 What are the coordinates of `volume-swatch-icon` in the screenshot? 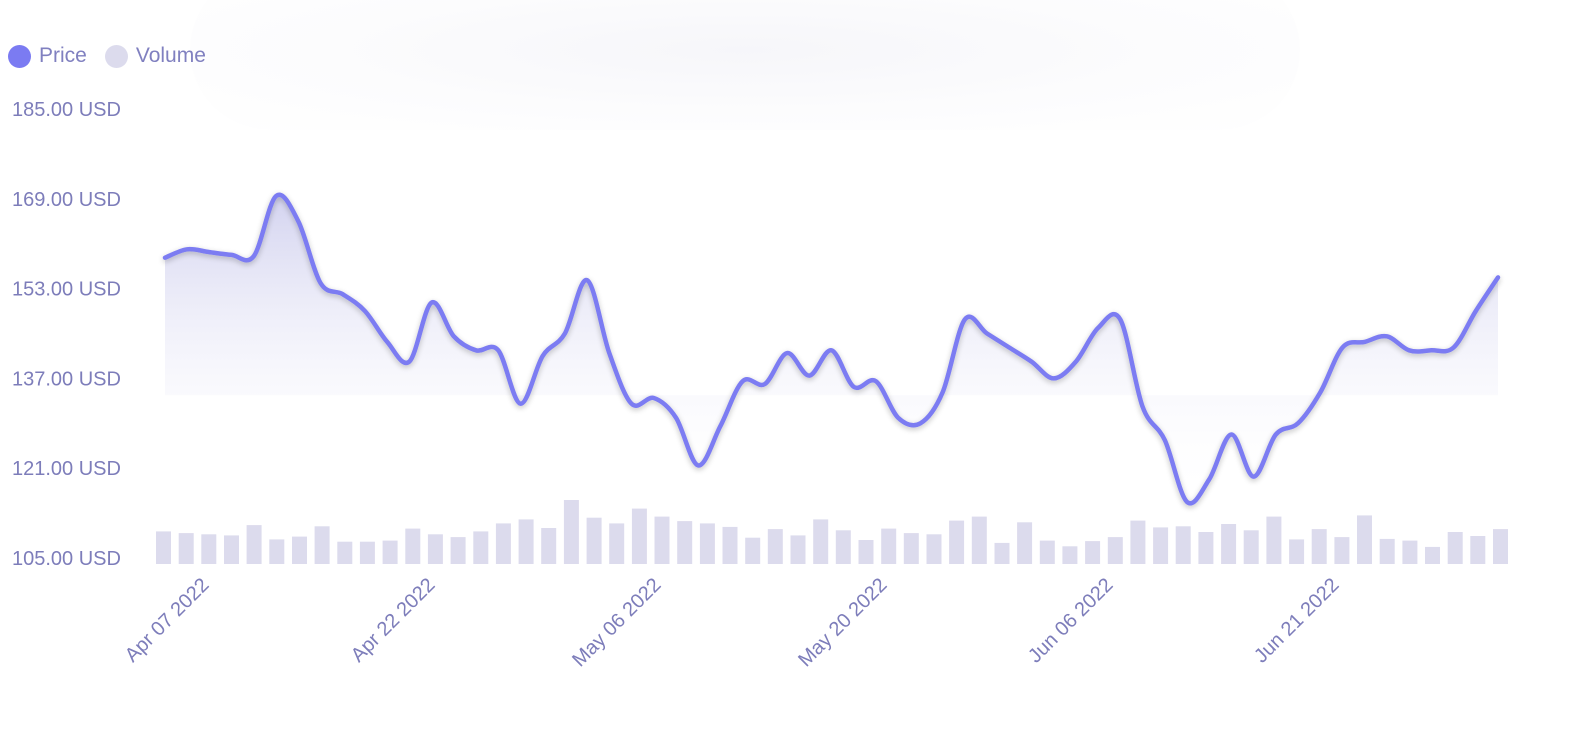 It's located at (116, 56).